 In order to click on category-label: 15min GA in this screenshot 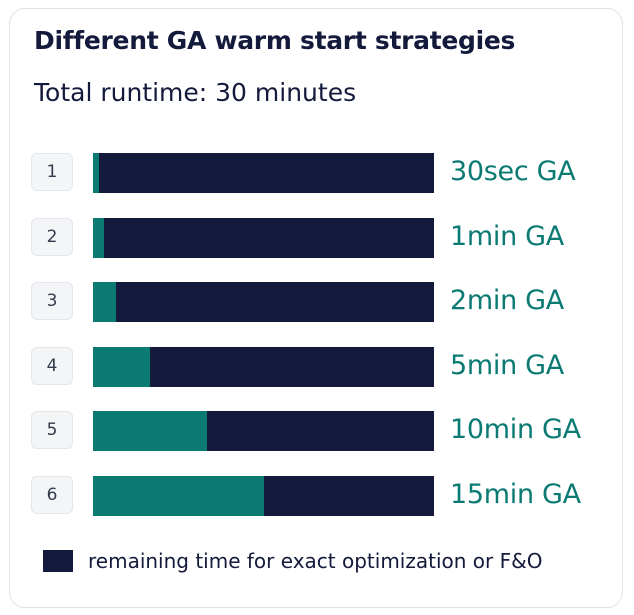, I will do `click(515, 494)`.